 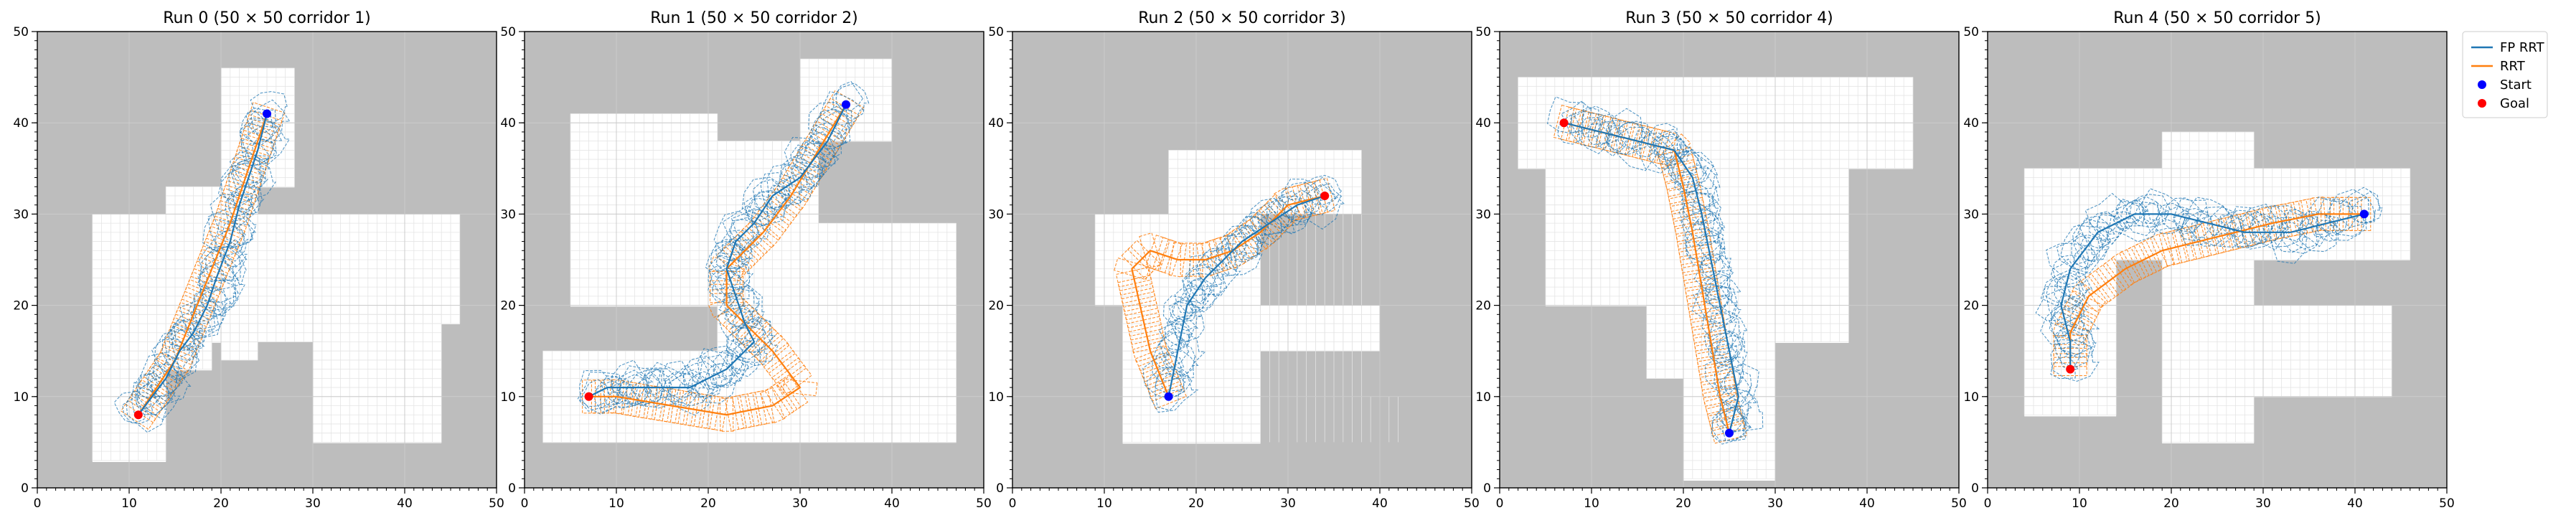 What do you see at coordinates (508, 397) in the screenshot?
I see `y-tick-label: 10` at bounding box center [508, 397].